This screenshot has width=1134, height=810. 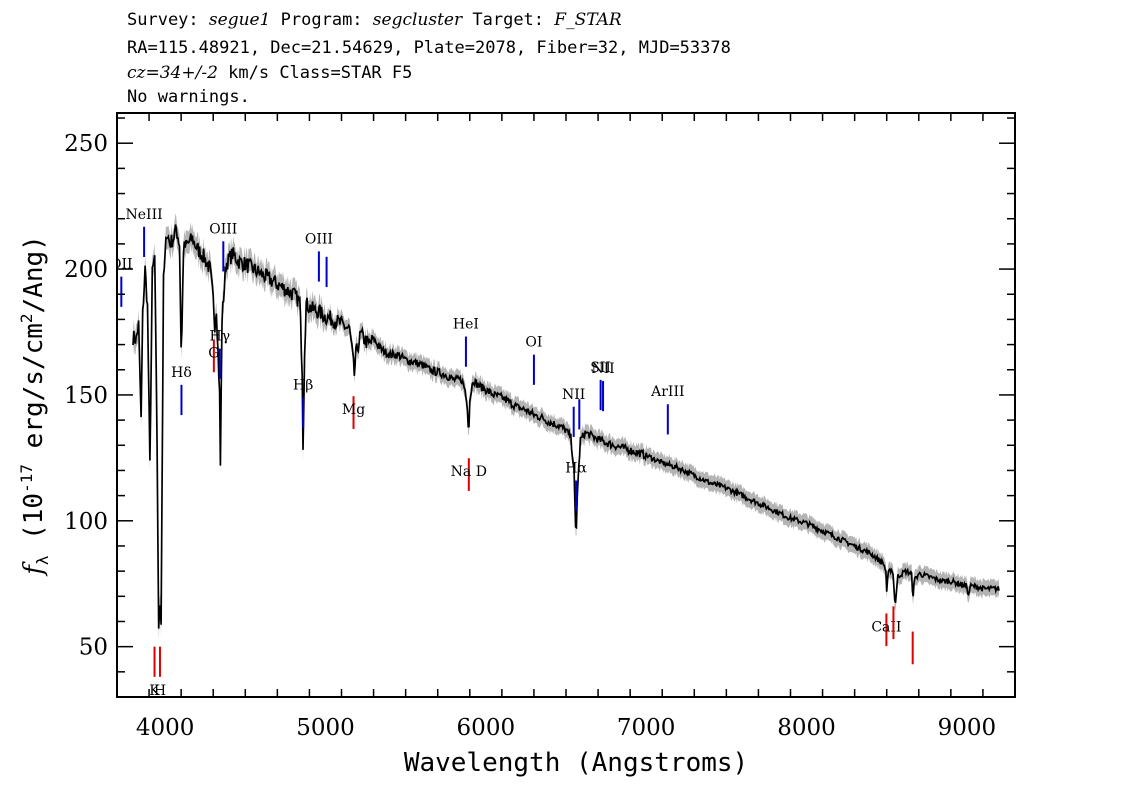 What do you see at coordinates (588, 20) in the screenshot?
I see `target-value: F_STAR` at bounding box center [588, 20].